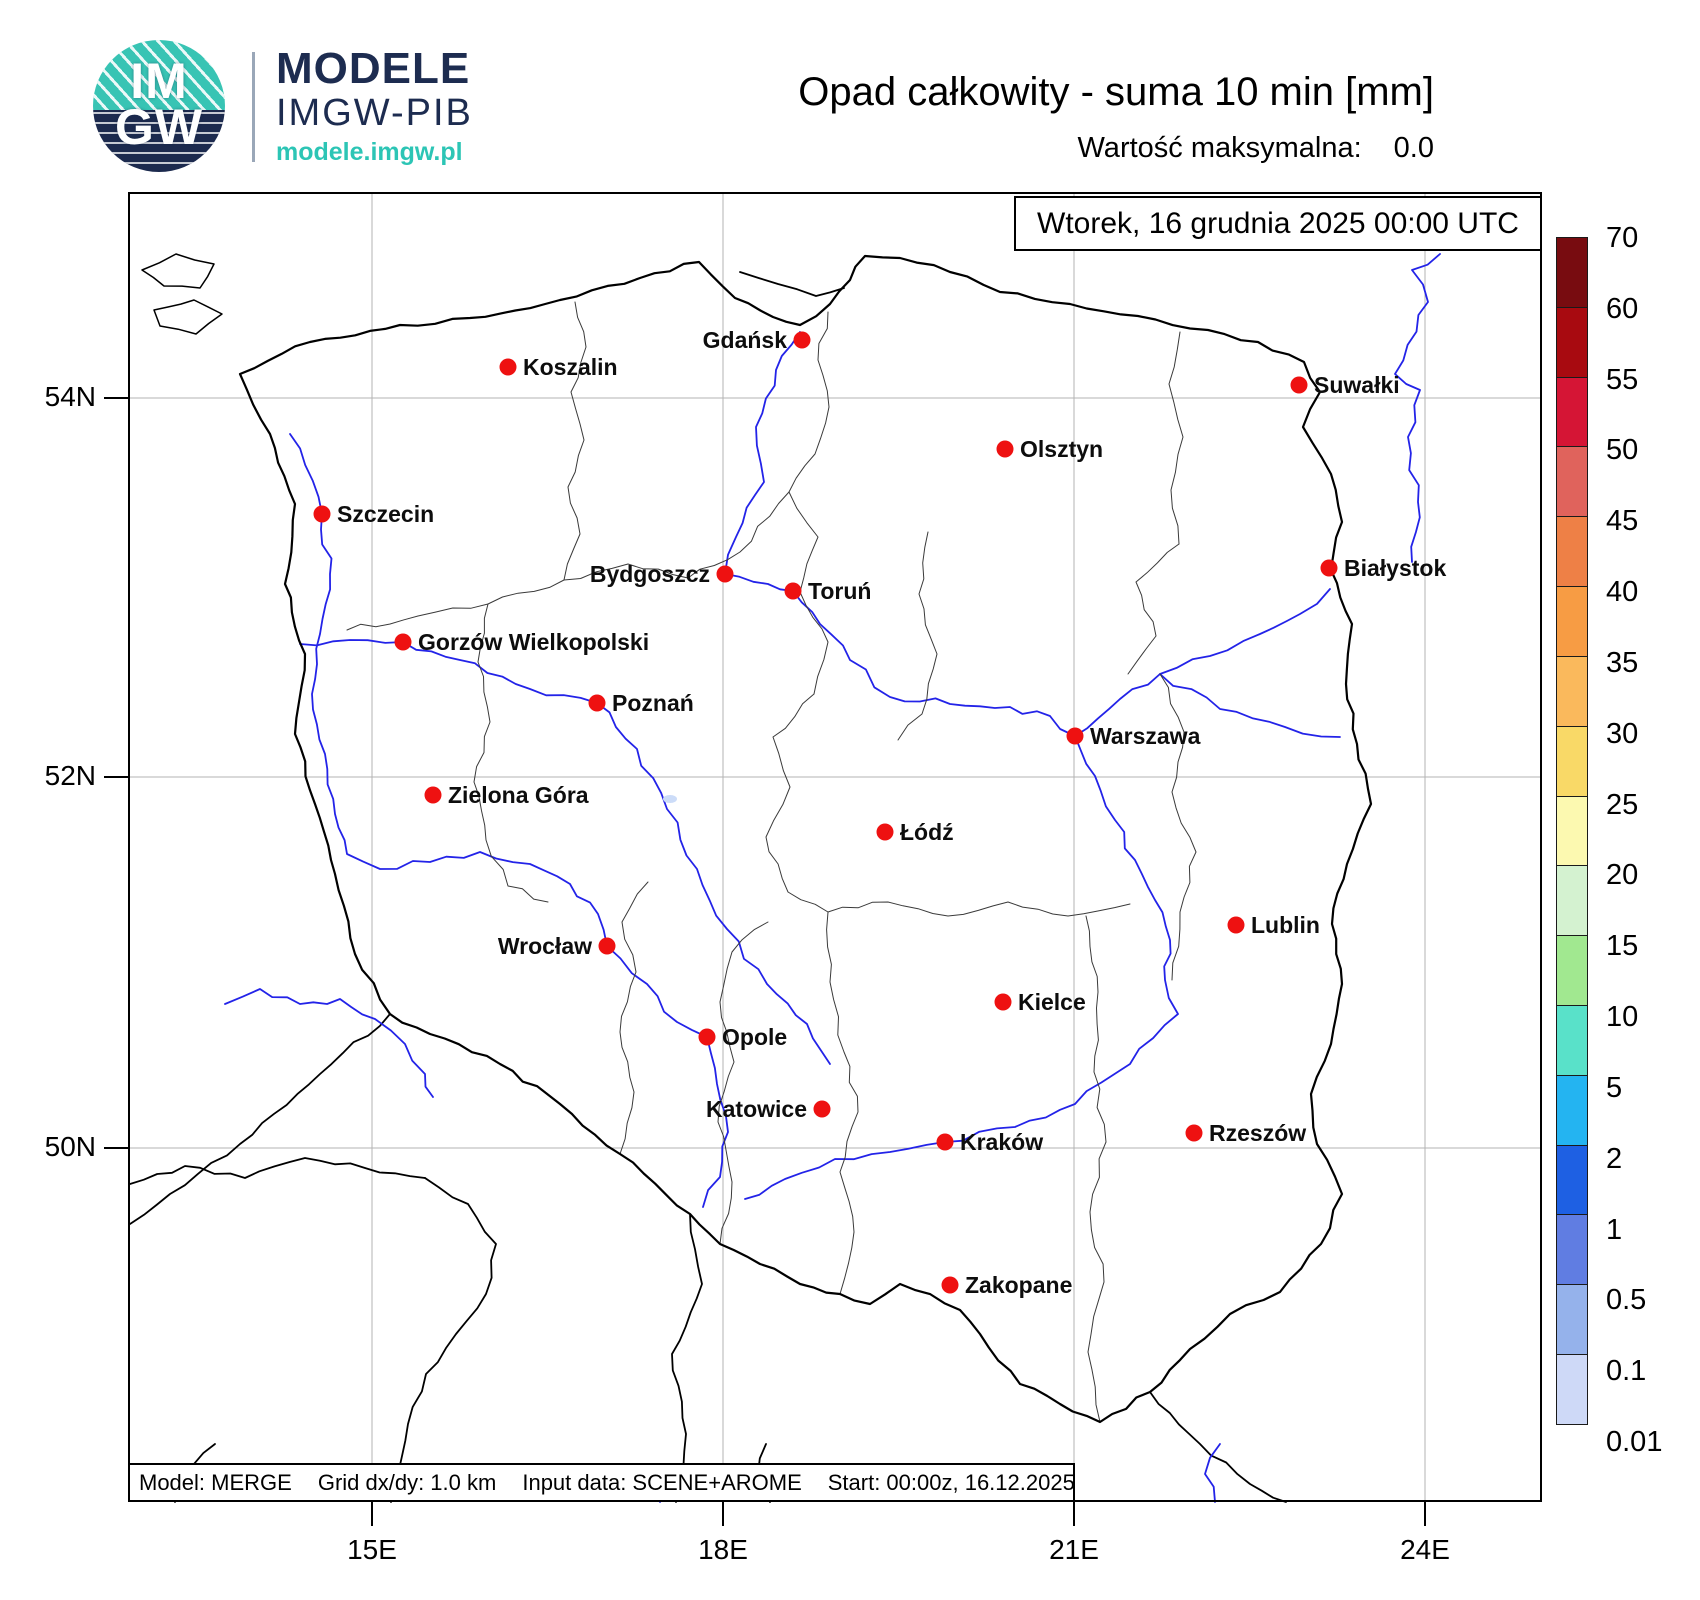 This screenshot has height=1600, width=1700. Describe the element at coordinates (1116, 92) in the screenshot. I see `page-title: Opad całkowity - suma 10 min [mm]` at that location.